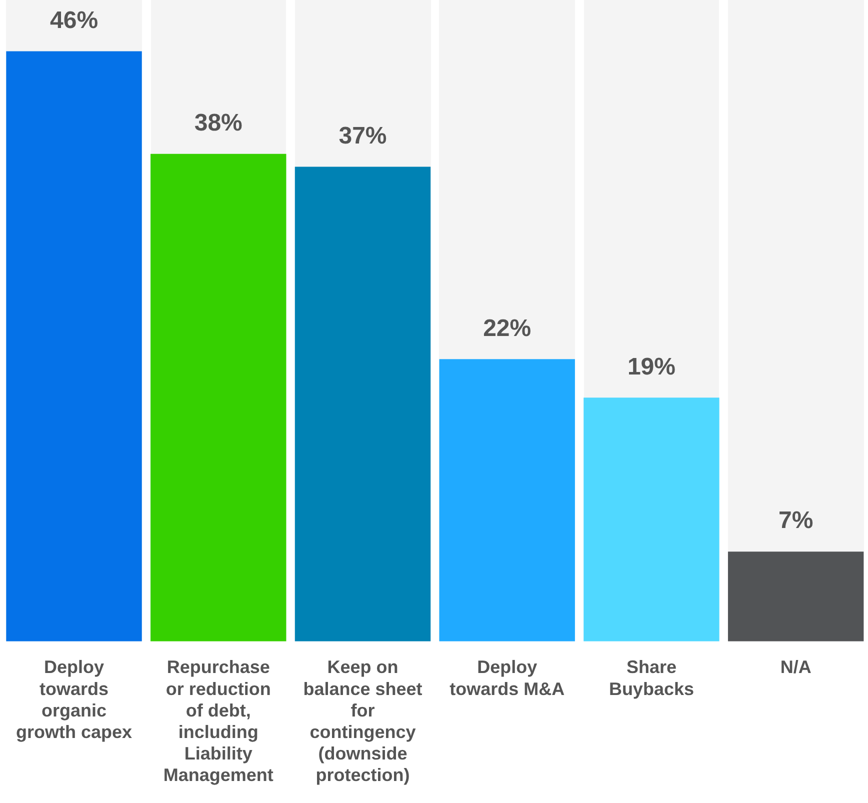  What do you see at coordinates (796, 667) in the screenshot?
I see `x-tick-label: N/A` at bounding box center [796, 667].